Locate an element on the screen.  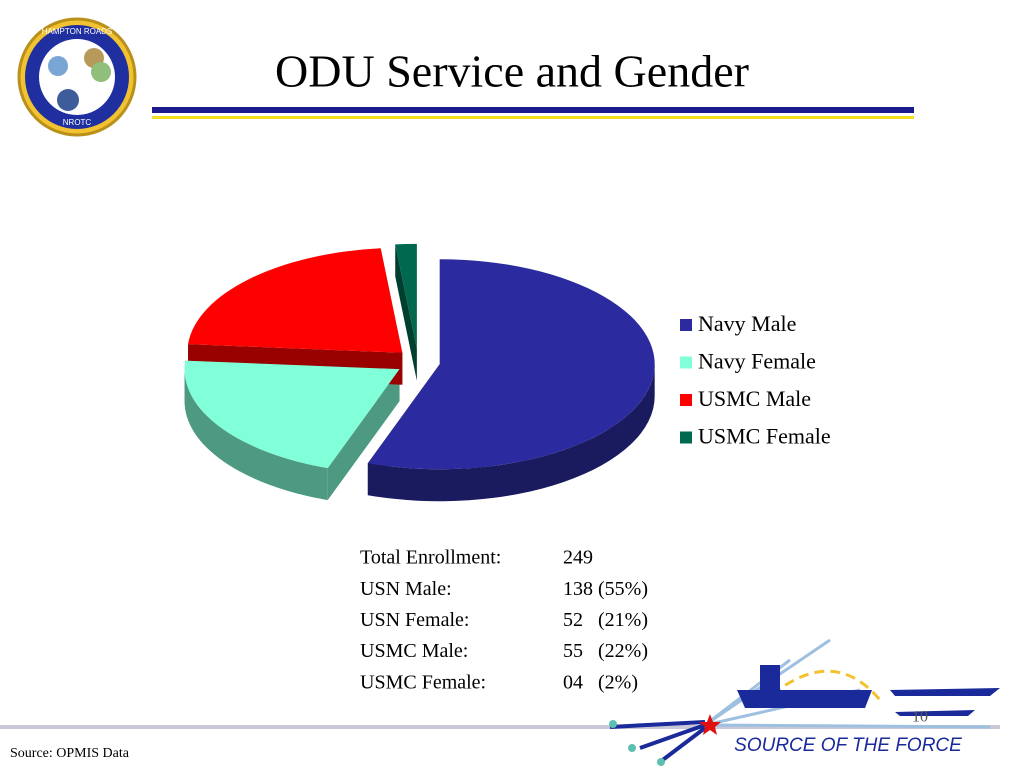
slide-title: ODU Service and Gender is located at coordinates (512, 71).